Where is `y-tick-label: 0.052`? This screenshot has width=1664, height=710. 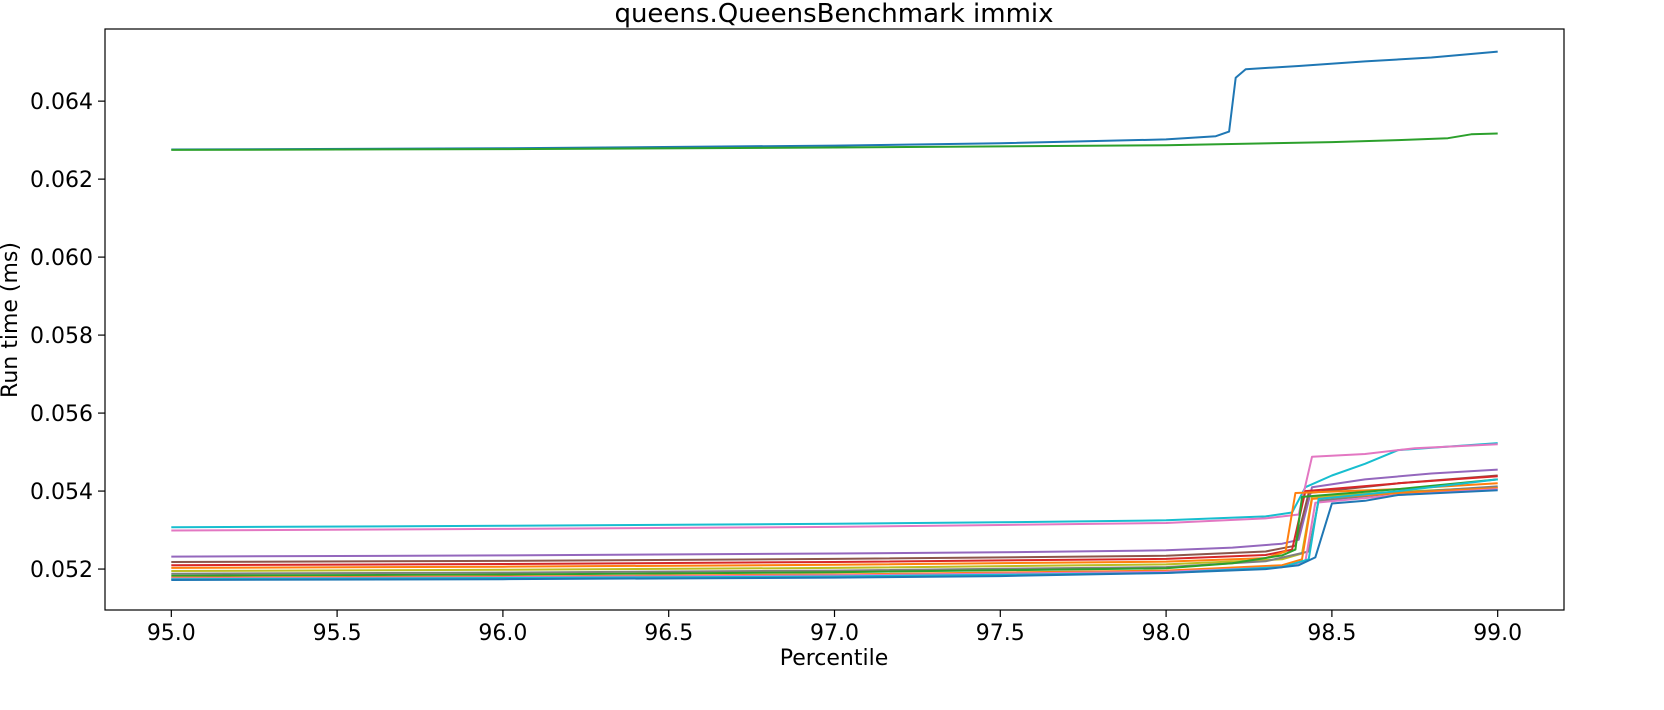
y-tick-label: 0.052 is located at coordinates (61, 570).